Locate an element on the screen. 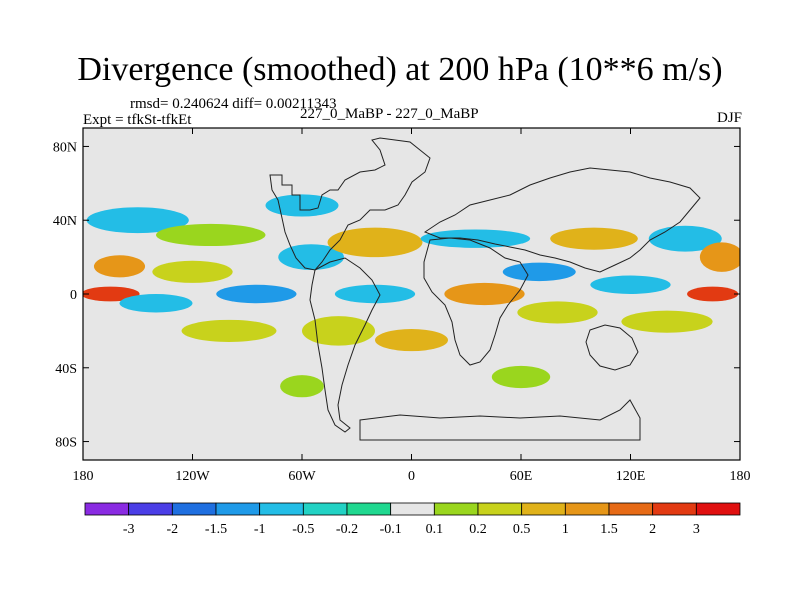  experiment-line: Expt = tfkSt-tfkEt is located at coordinates (137, 120).